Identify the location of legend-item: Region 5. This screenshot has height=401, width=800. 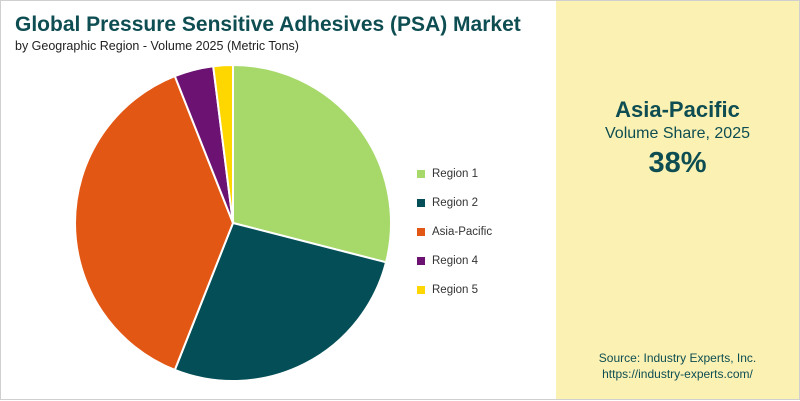
(454, 289).